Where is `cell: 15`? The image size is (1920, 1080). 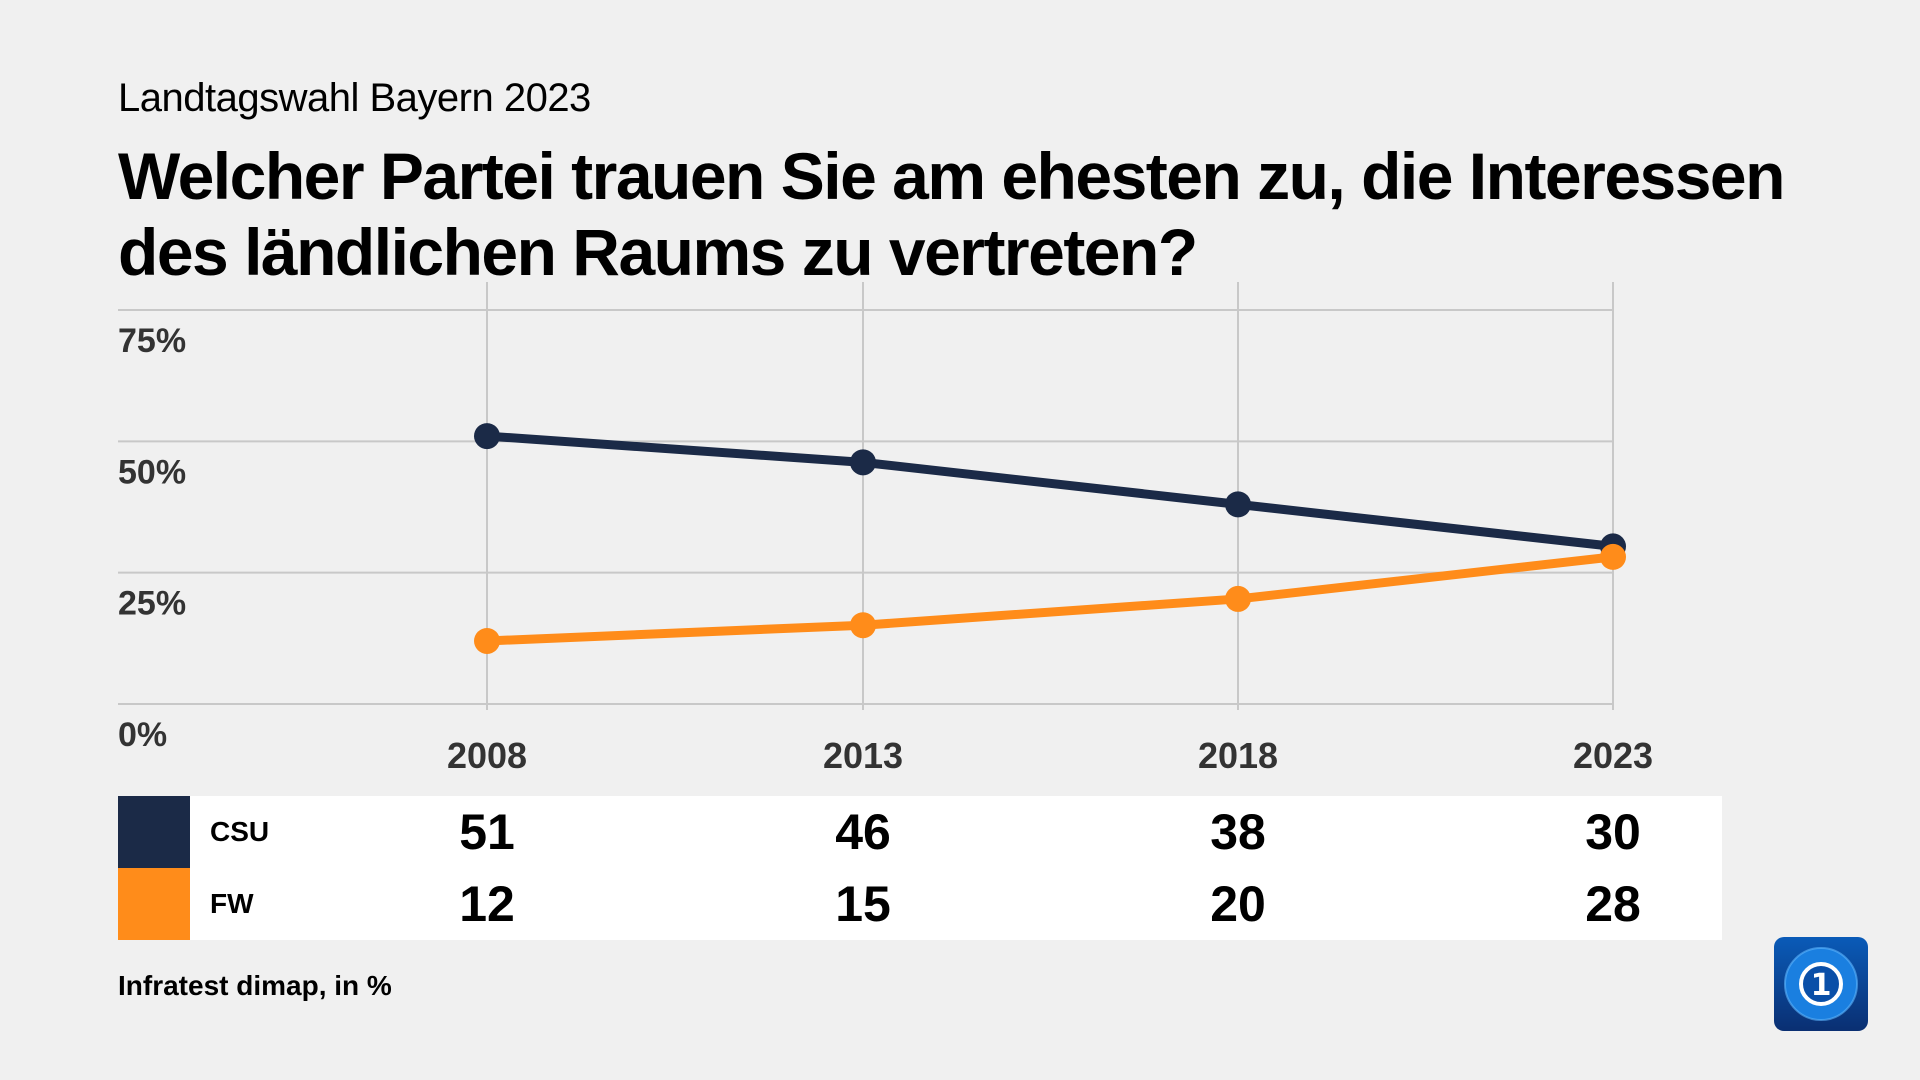 cell: 15 is located at coordinates (863, 904).